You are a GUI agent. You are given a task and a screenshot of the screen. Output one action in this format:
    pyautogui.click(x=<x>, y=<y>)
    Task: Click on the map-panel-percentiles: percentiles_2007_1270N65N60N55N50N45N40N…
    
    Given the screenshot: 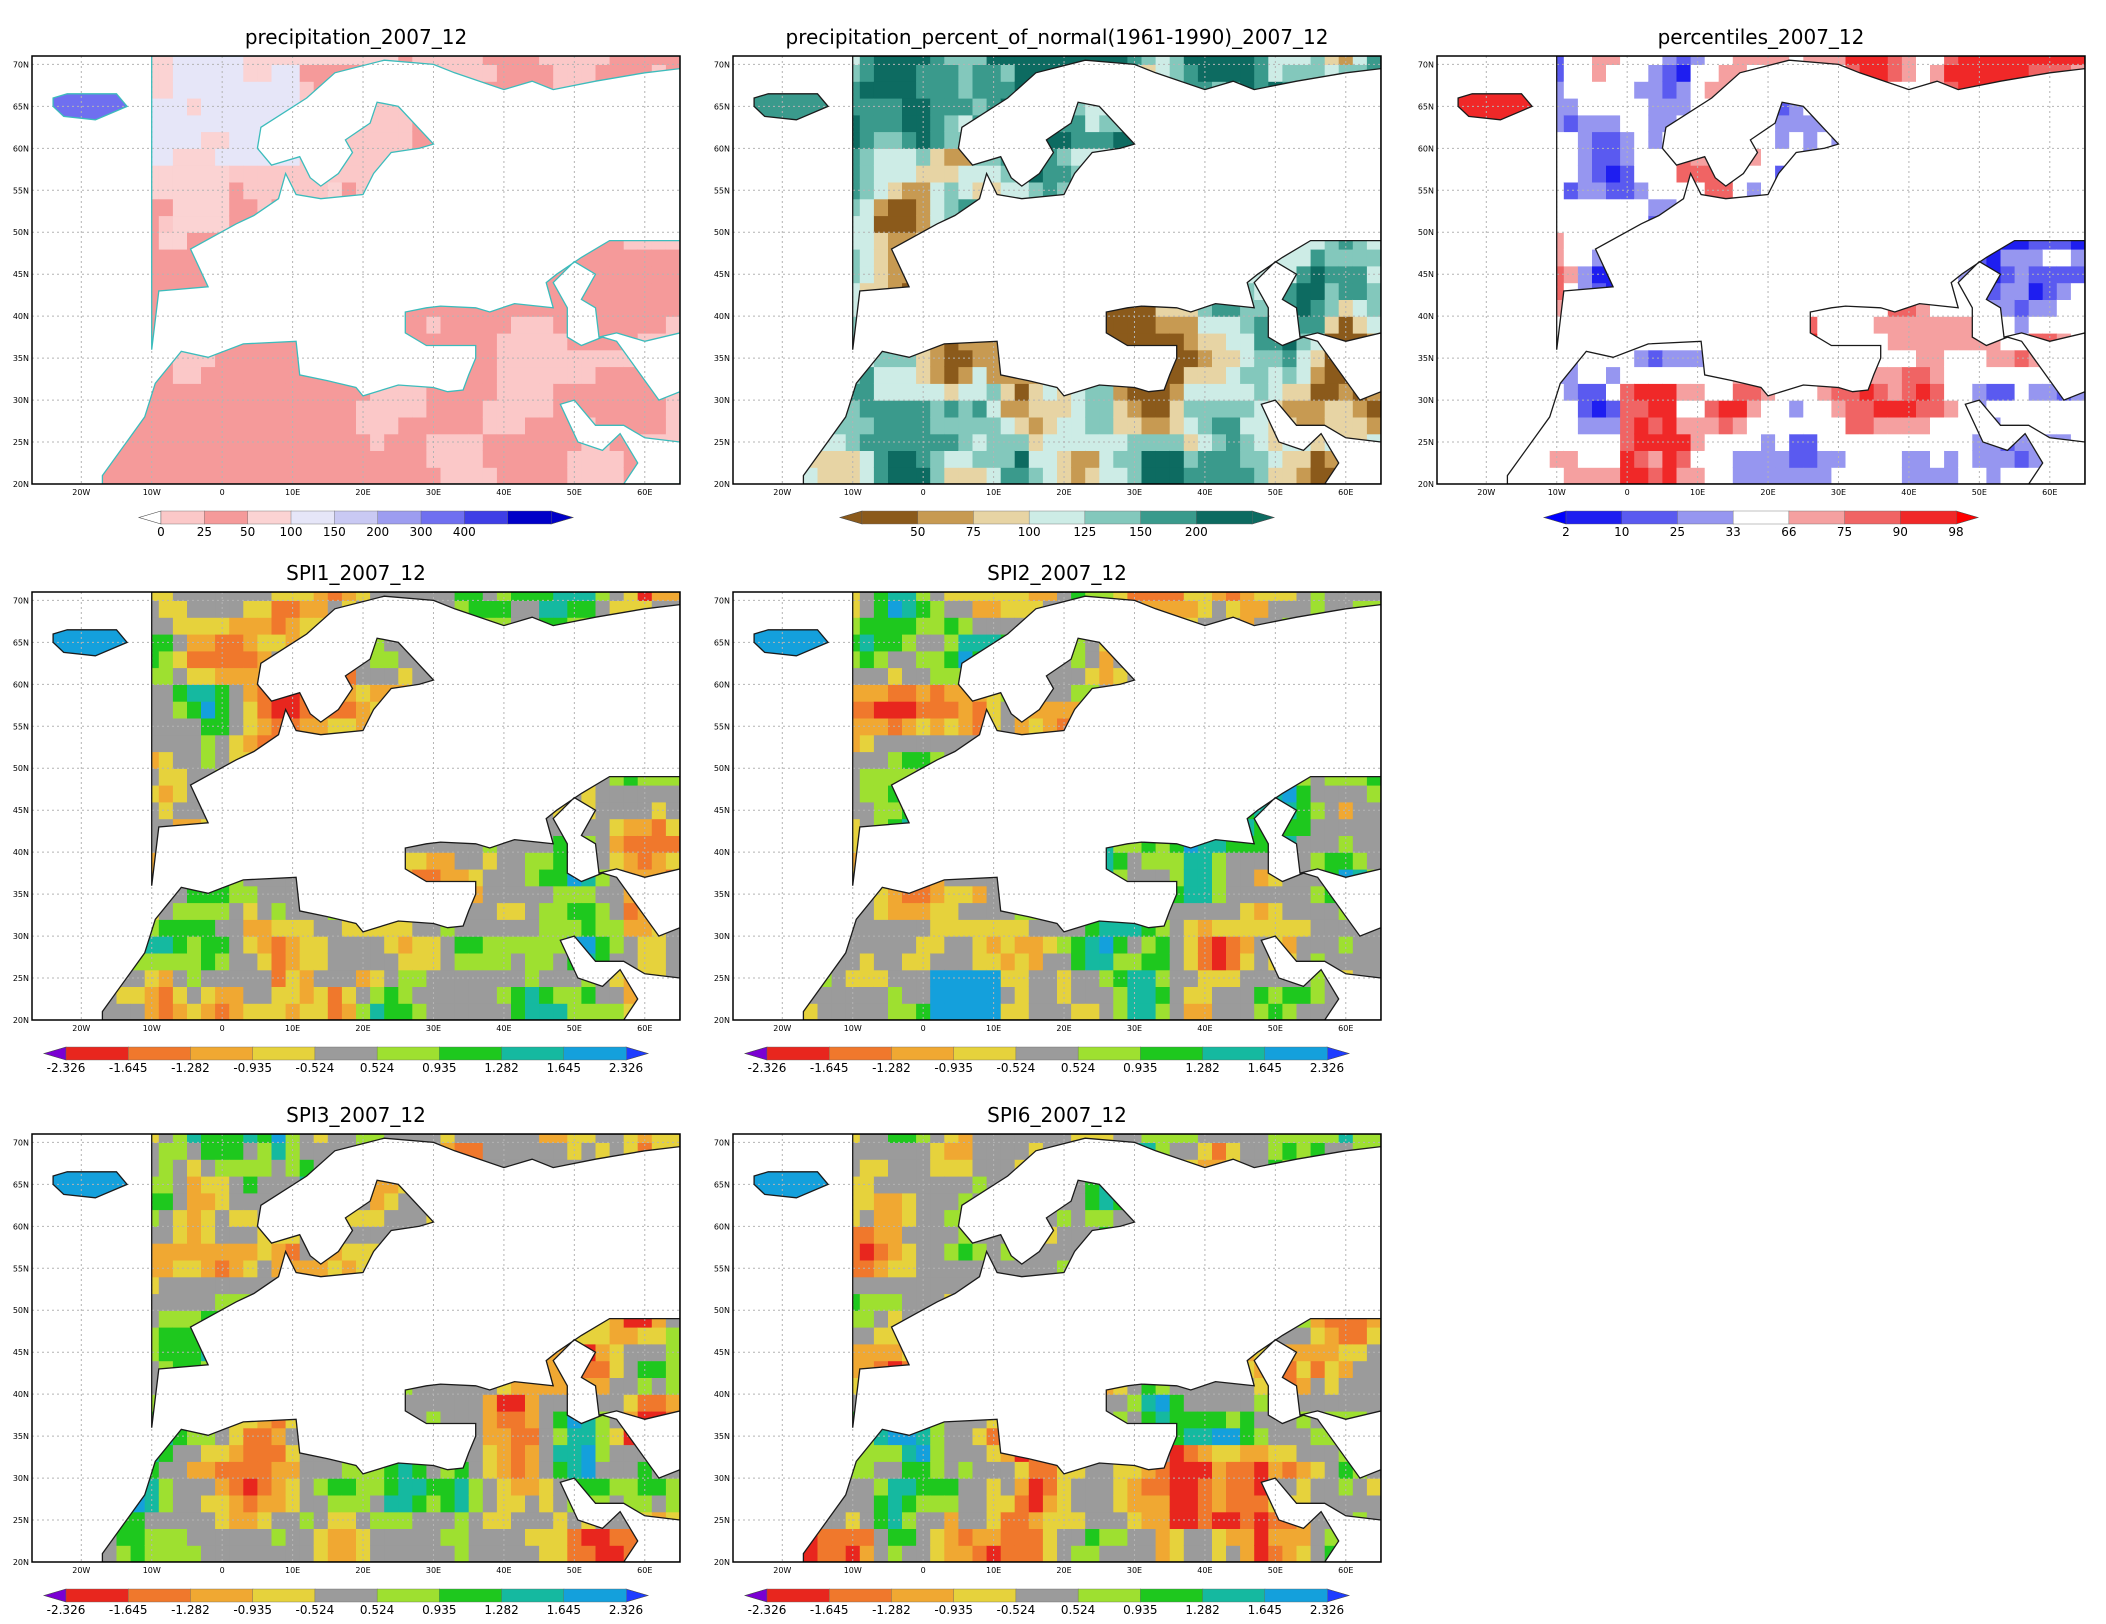 What is the action you would take?
    pyautogui.click(x=1752, y=282)
    